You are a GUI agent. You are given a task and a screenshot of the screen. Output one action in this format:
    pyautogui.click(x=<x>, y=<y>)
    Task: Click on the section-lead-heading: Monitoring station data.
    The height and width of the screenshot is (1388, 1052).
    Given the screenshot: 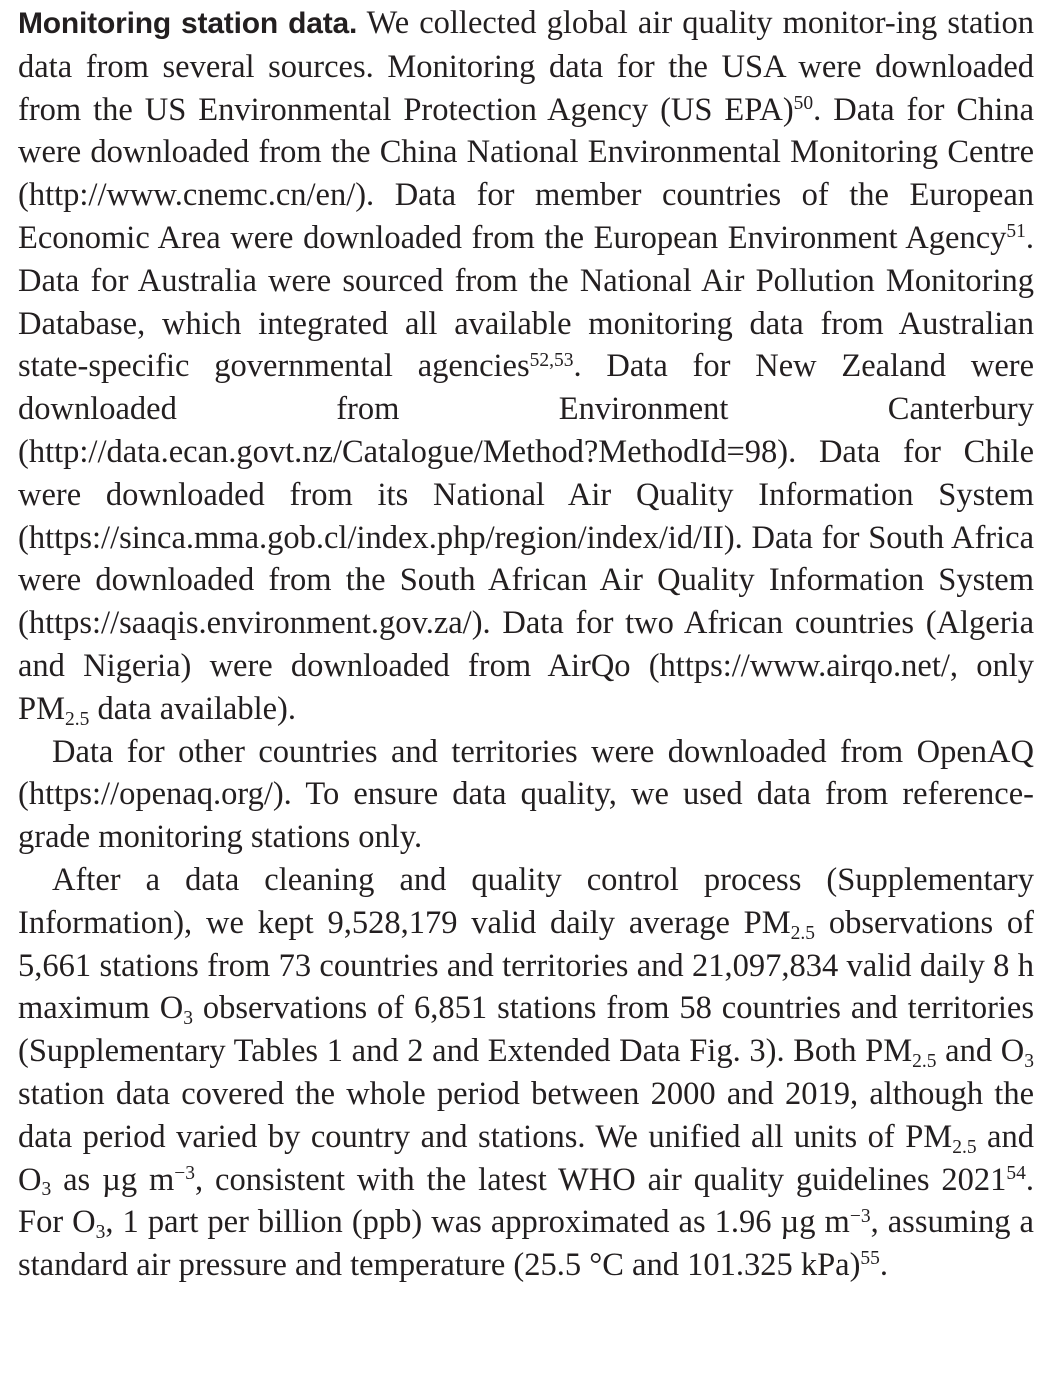 What is the action you would take?
    pyautogui.click(x=188, y=23)
    